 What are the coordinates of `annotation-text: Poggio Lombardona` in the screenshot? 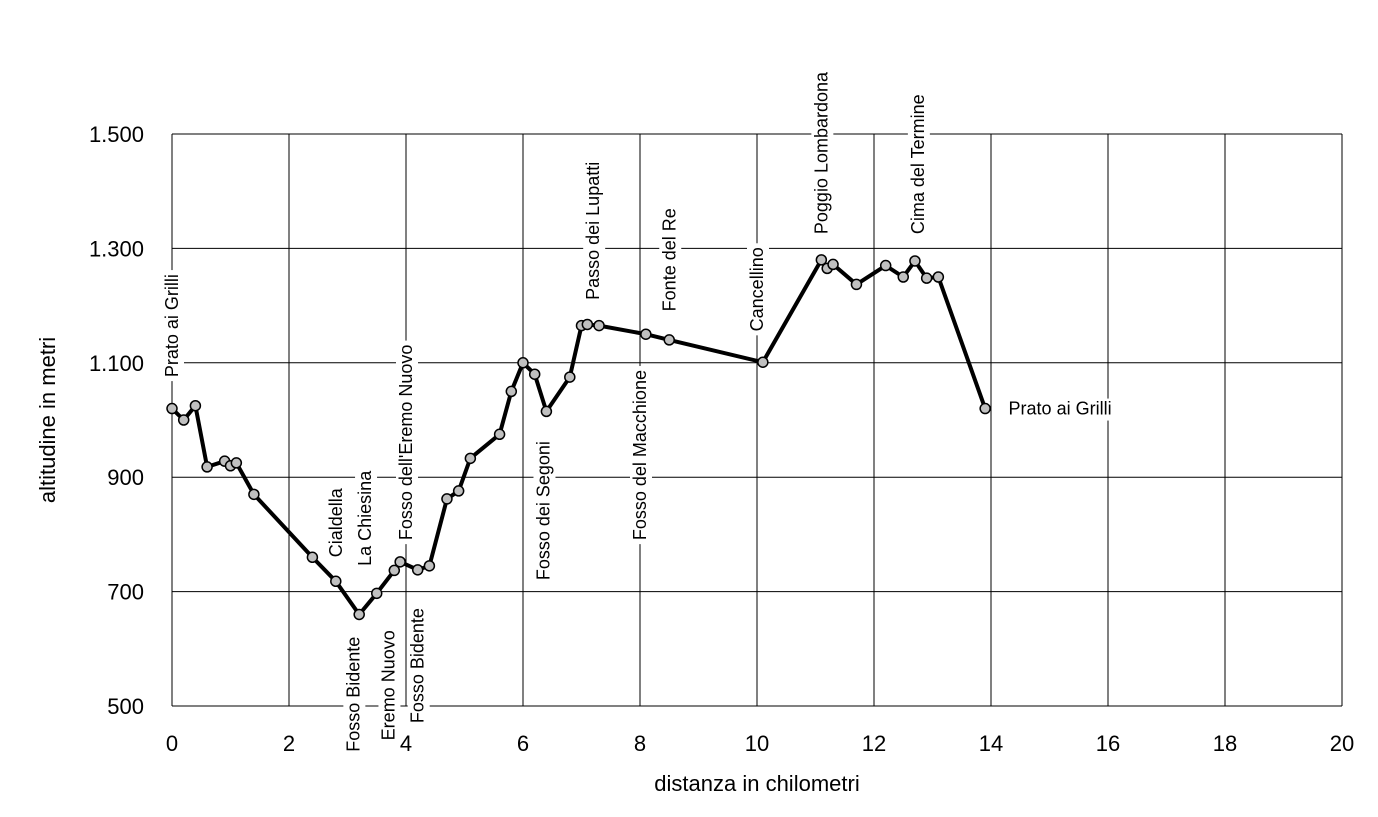 It's located at (821, 152).